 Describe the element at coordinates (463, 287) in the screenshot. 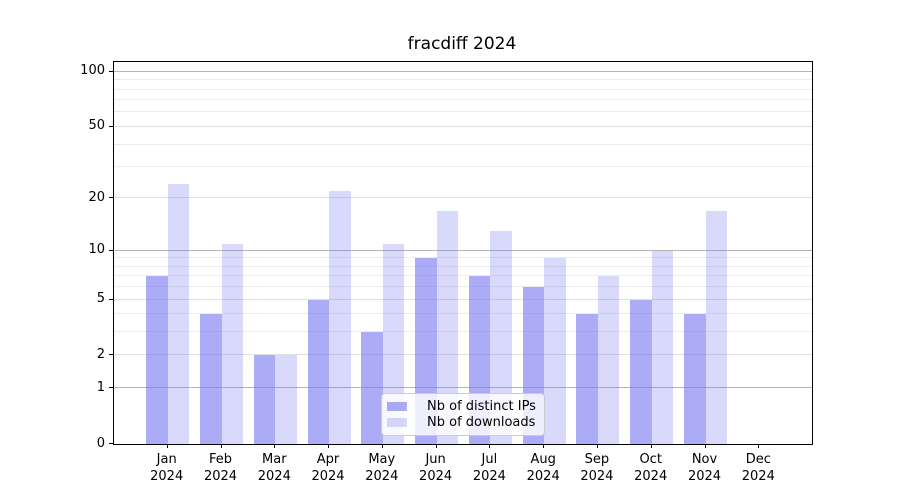

I see `gridline-y6` at that location.